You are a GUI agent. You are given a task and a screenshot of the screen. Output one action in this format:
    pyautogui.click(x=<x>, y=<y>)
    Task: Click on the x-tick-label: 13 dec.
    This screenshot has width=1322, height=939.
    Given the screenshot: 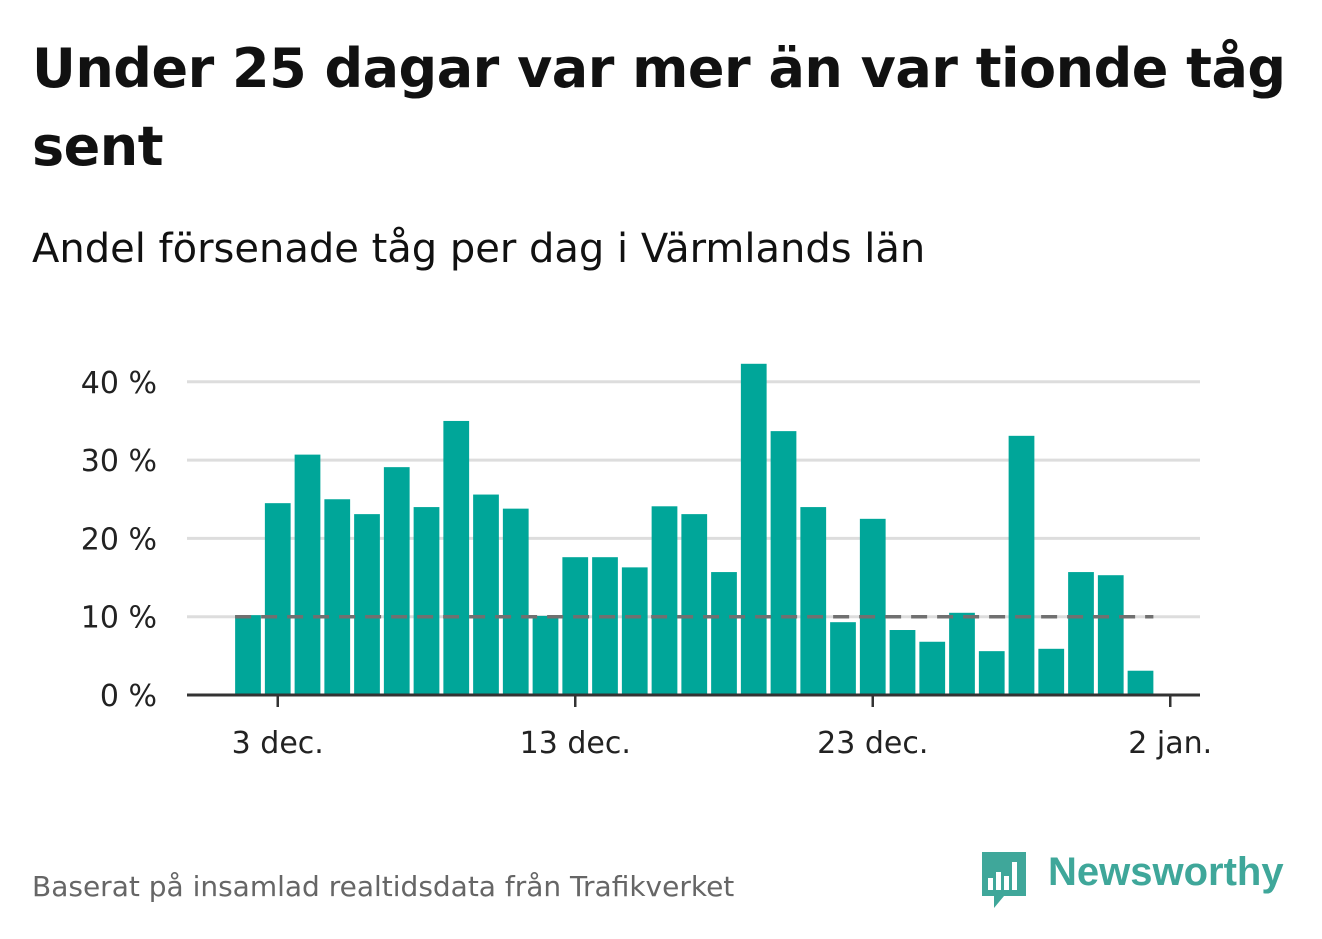 What is the action you would take?
    pyautogui.click(x=575, y=743)
    